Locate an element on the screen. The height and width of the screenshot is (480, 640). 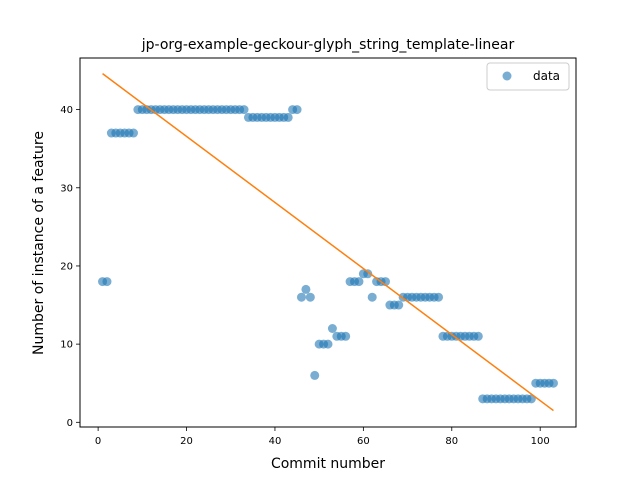
y-tick-label: 30 is located at coordinates (66, 188).